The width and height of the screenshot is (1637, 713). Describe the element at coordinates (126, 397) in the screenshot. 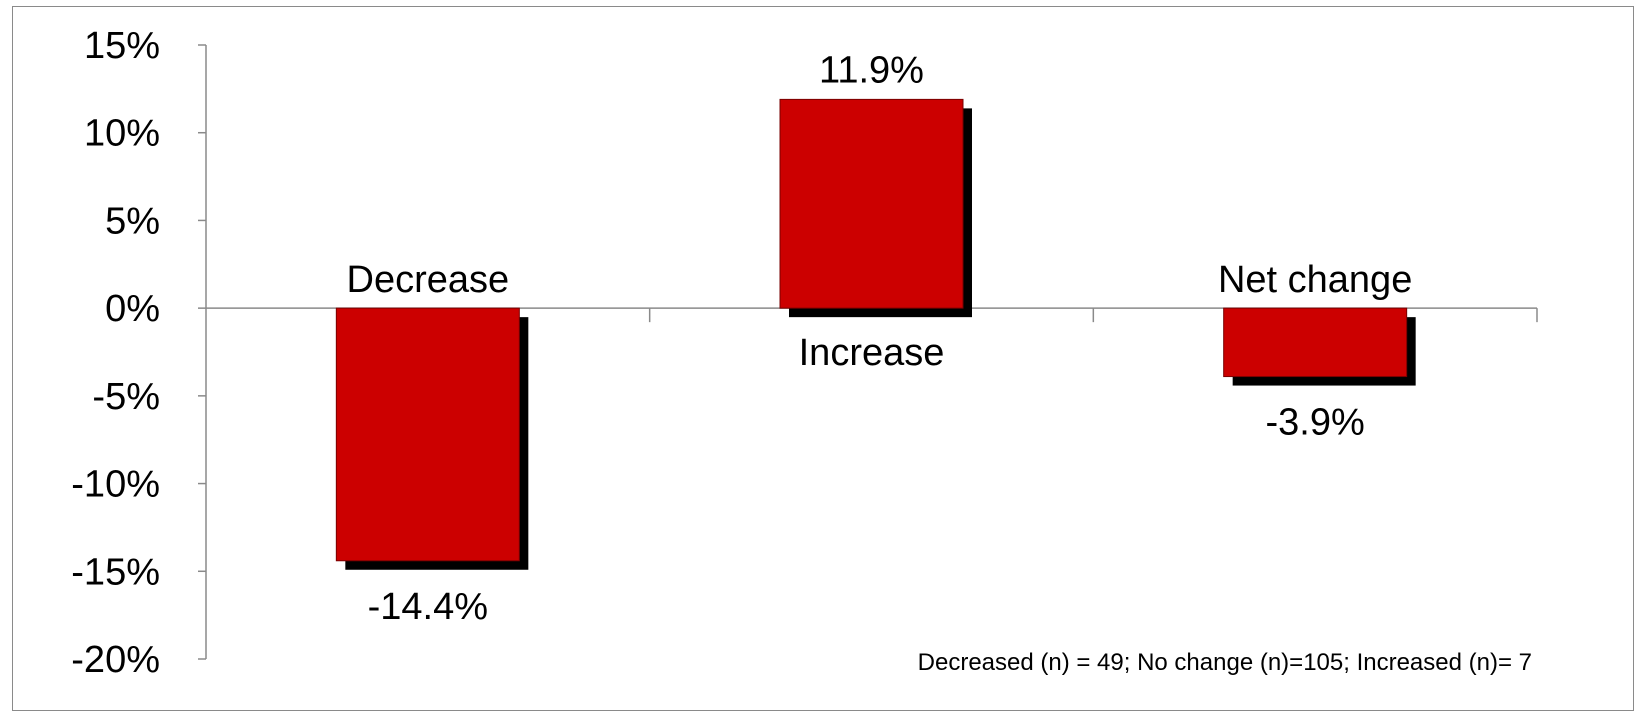

I see `y-tick-label: -5%` at that location.